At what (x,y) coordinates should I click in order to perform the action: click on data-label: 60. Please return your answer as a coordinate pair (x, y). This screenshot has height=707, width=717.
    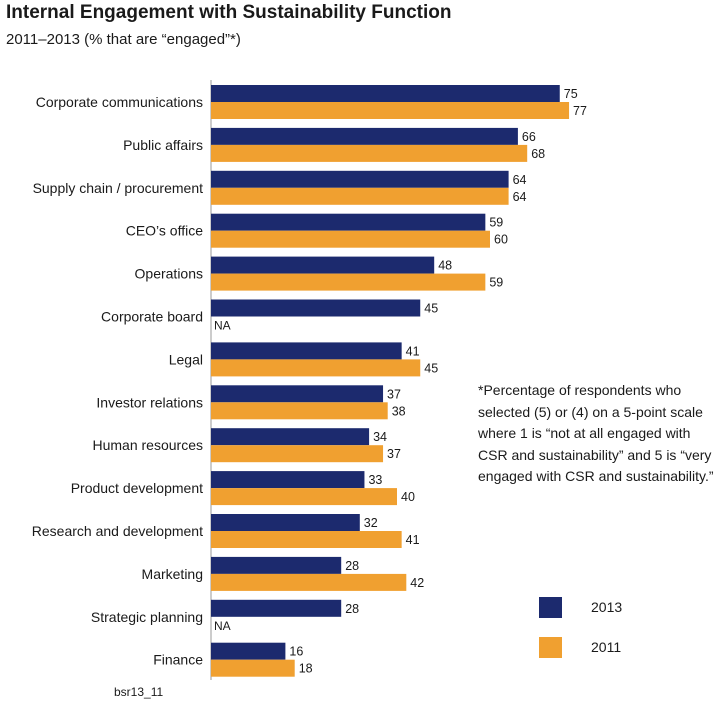
    Looking at the image, I should click on (501, 240).